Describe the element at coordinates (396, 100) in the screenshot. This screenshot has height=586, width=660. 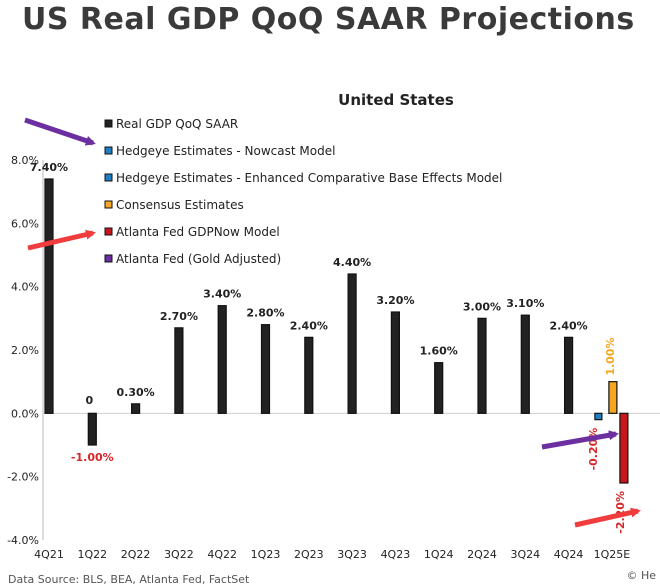
I see `chart-title: United States` at that location.